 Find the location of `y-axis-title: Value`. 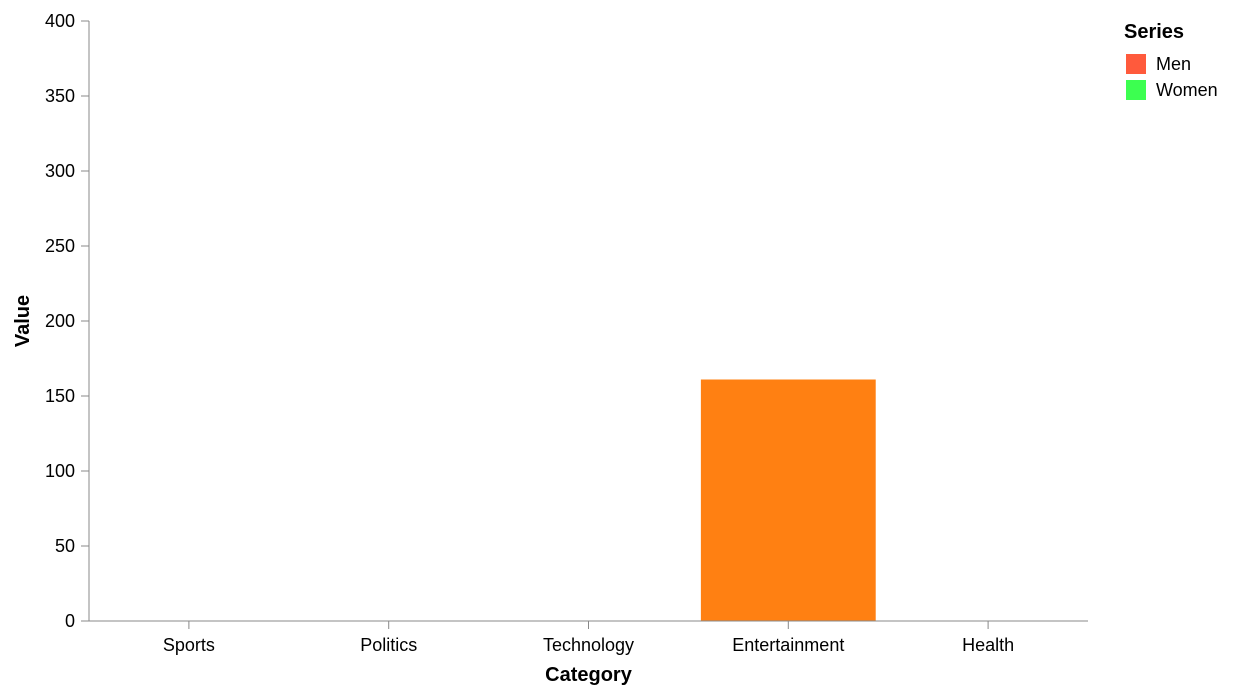

y-axis-title: Value is located at coordinates (23, 321).